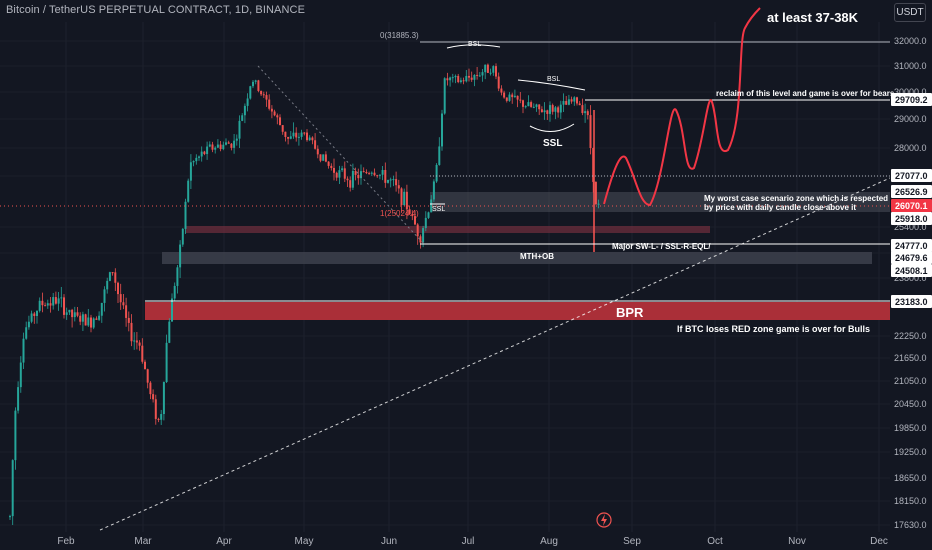  What do you see at coordinates (399, 213) in the screenshot?
I see `fib-bottom-label: 1(25024.4)` at bounding box center [399, 213].